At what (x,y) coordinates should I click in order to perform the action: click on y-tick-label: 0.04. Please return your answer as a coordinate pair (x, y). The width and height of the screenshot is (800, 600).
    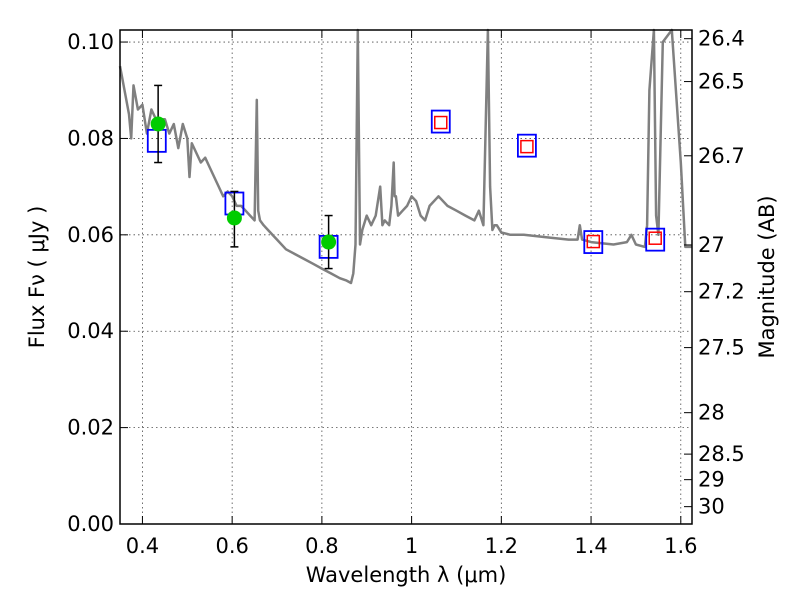
    Looking at the image, I should click on (90, 331).